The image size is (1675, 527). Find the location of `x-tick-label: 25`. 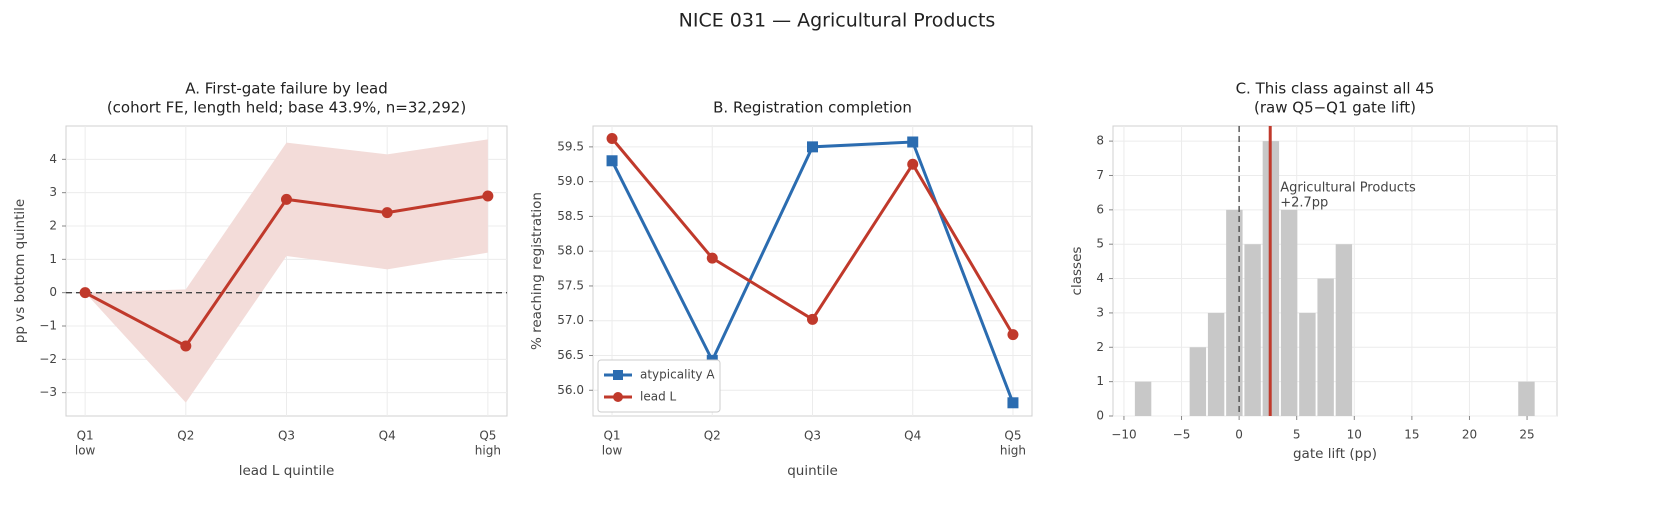

x-tick-label: 25 is located at coordinates (1526, 435).